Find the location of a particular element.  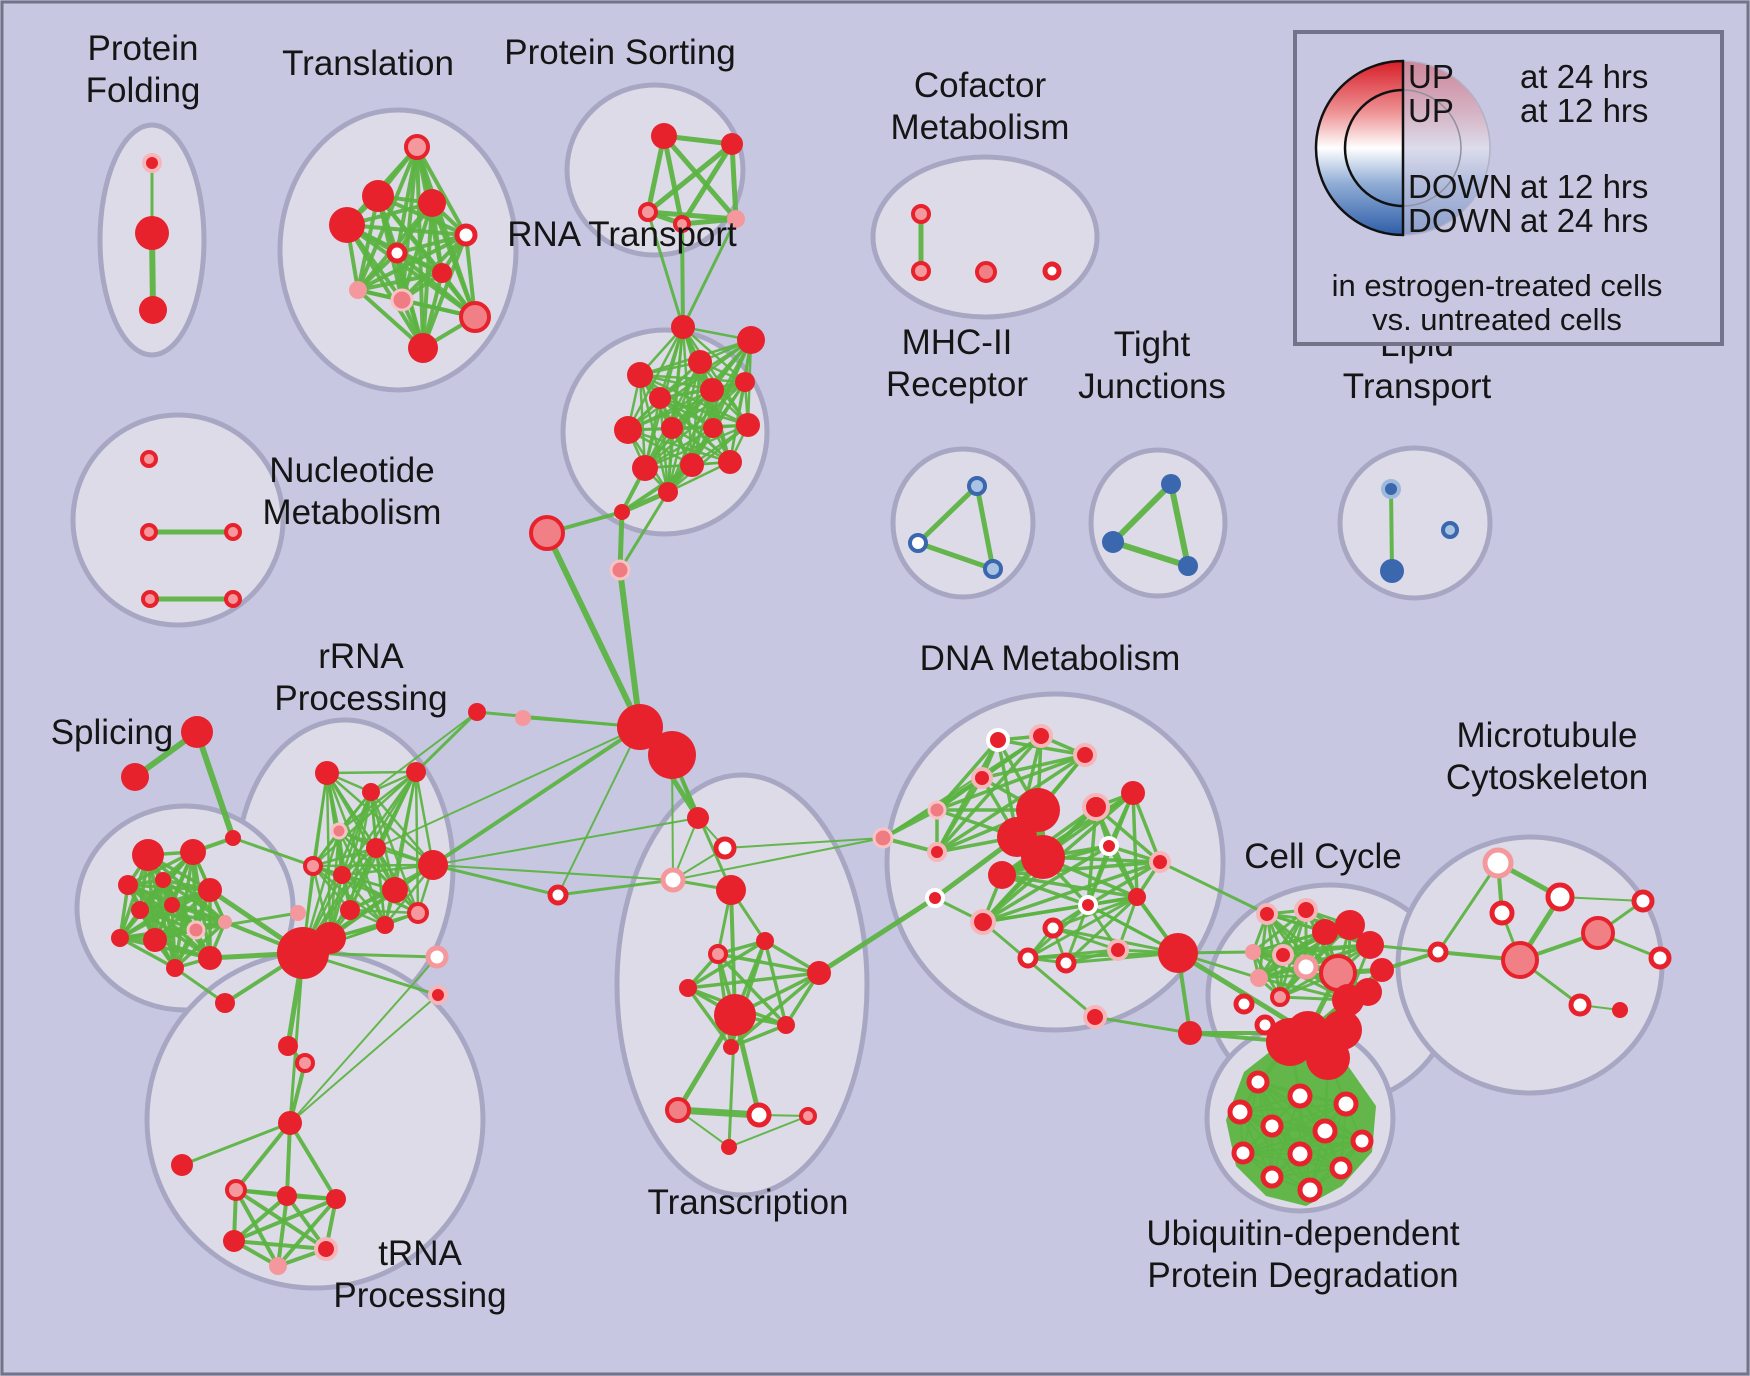

legend-wheel-left-solid is located at coordinates (1359, 148).